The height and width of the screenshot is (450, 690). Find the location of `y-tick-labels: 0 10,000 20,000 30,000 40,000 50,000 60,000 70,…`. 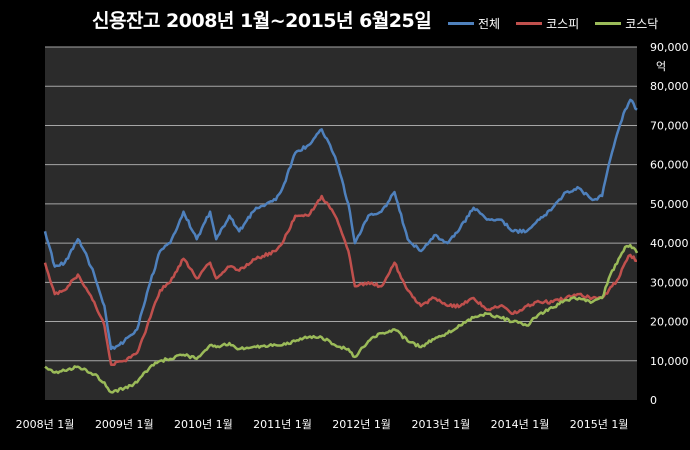

y-tick-labels: 0 10,000 20,000 30,000 40,000 50,000 60,000 70,… is located at coordinates (669, 224).